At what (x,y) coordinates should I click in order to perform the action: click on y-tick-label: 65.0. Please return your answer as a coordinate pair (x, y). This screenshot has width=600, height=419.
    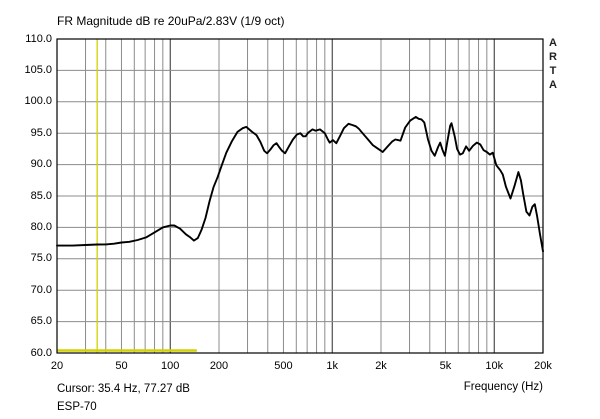
    Looking at the image, I should click on (41, 321).